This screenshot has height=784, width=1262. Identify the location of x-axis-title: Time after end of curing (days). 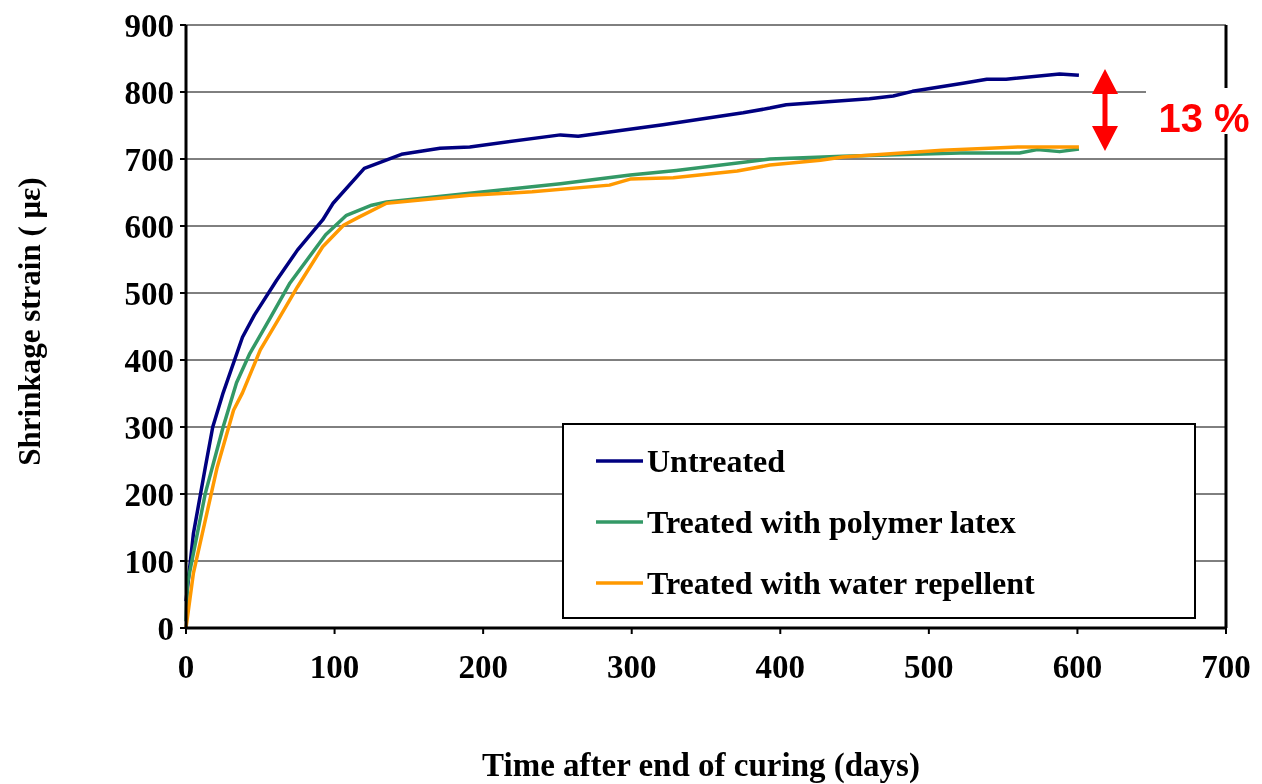
(701, 765).